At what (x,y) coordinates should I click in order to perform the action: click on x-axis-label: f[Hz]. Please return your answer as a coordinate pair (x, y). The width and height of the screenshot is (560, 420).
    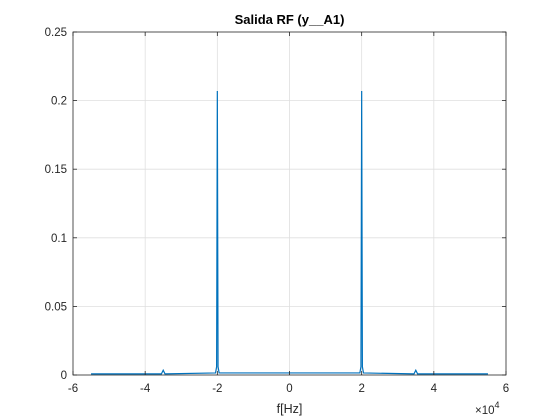
    Looking at the image, I should click on (290, 409).